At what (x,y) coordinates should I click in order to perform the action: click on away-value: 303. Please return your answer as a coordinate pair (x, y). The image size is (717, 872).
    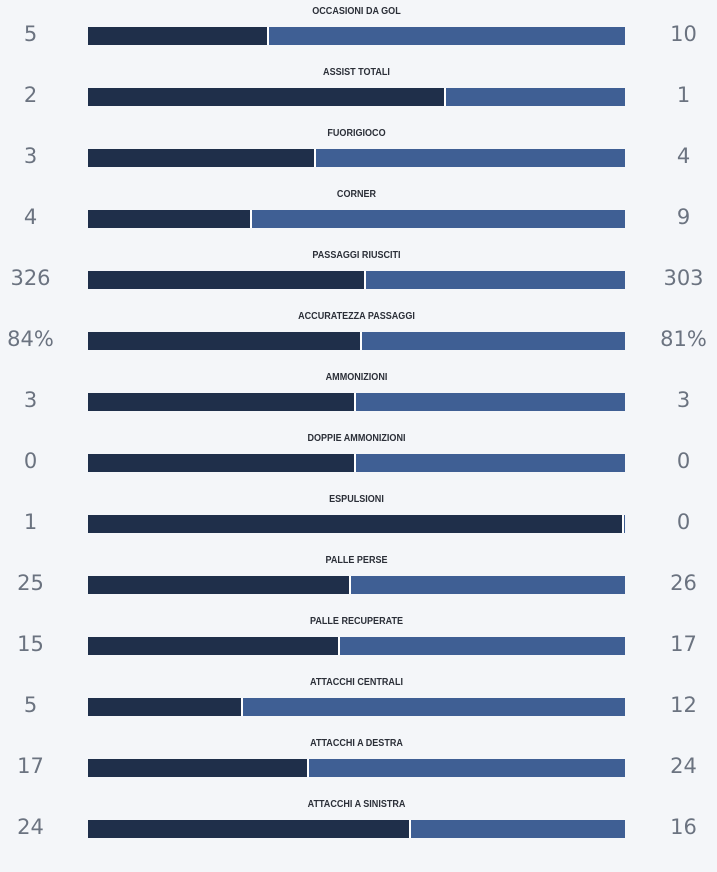
    Looking at the image, I should click on (683, 278).